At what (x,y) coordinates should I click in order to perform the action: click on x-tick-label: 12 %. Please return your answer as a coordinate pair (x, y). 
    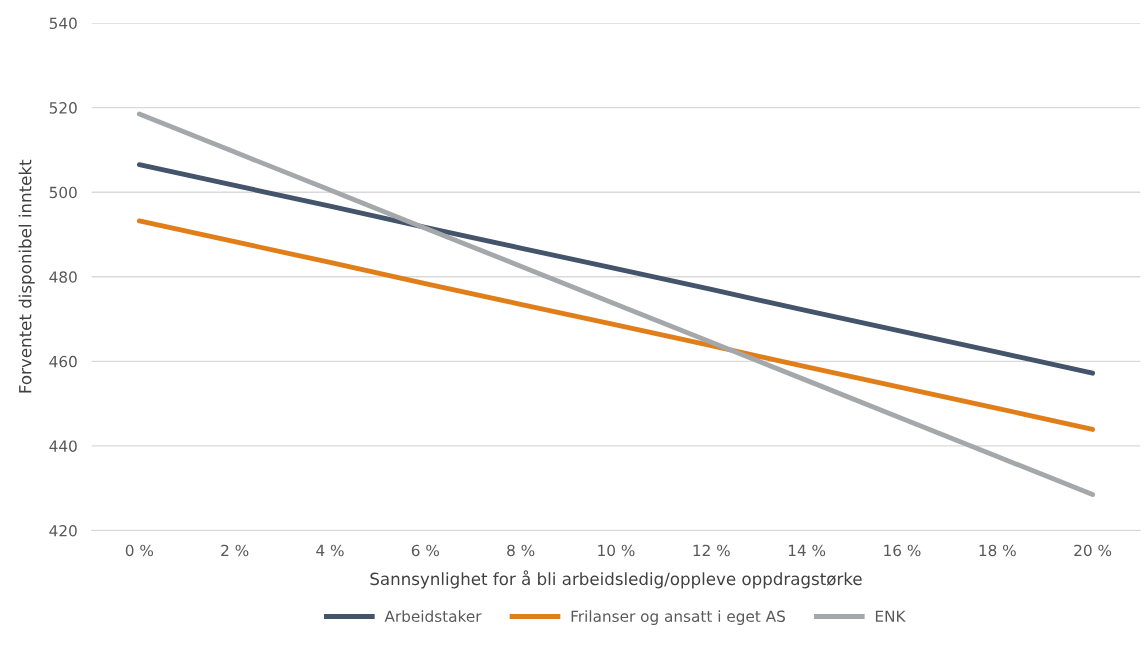
    Looking at the image, I should click on (711, 550).